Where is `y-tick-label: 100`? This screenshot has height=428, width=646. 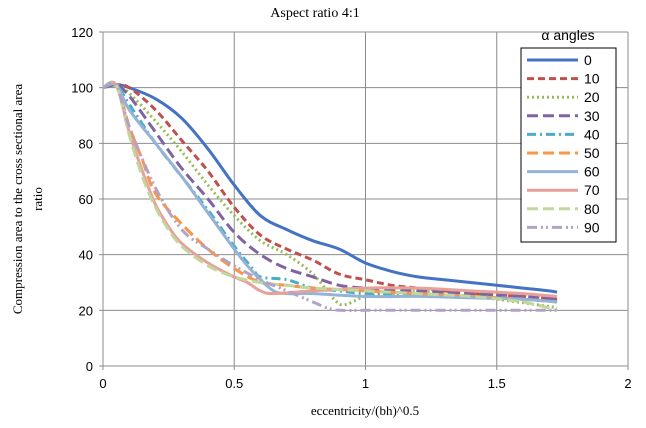 y-tick-label: 100 is located at coordinates (82, 88).